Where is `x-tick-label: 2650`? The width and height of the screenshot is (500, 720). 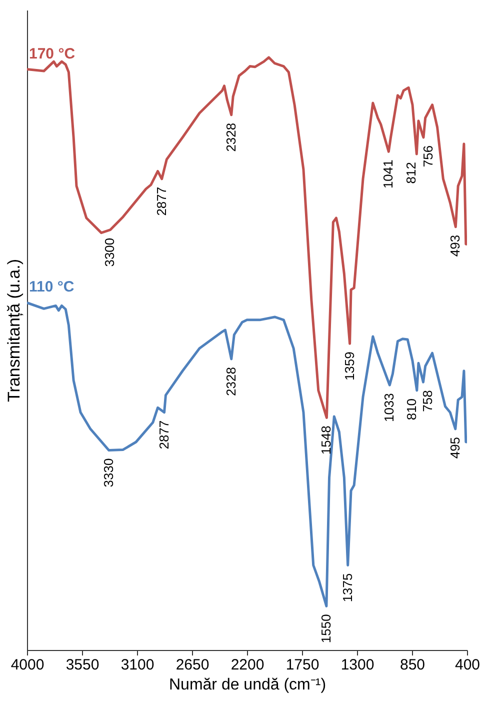 x-tick-label: 2650 is located at coordinates (193, 665).